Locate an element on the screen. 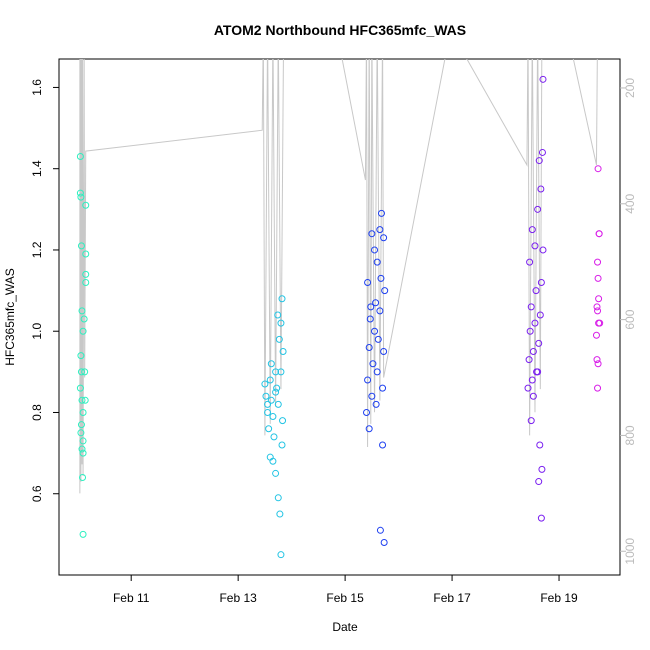  y2-tick-label: 1000 is located at coordinates (630, 551).